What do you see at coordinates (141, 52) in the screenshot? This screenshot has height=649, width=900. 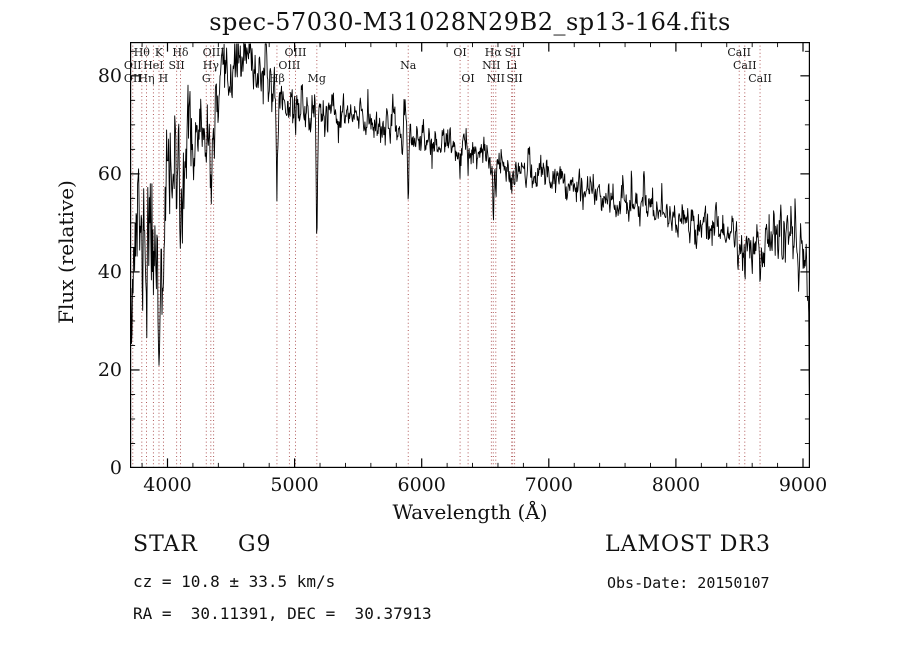 I see `line-marker-label: Hθ` at bounding box center [141, 52].